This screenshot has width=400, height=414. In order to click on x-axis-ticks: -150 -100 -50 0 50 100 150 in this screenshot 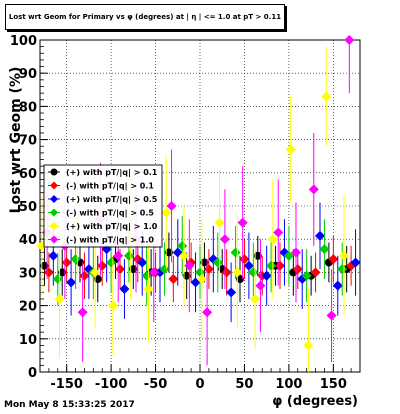, I will do `click(200, 378)`.